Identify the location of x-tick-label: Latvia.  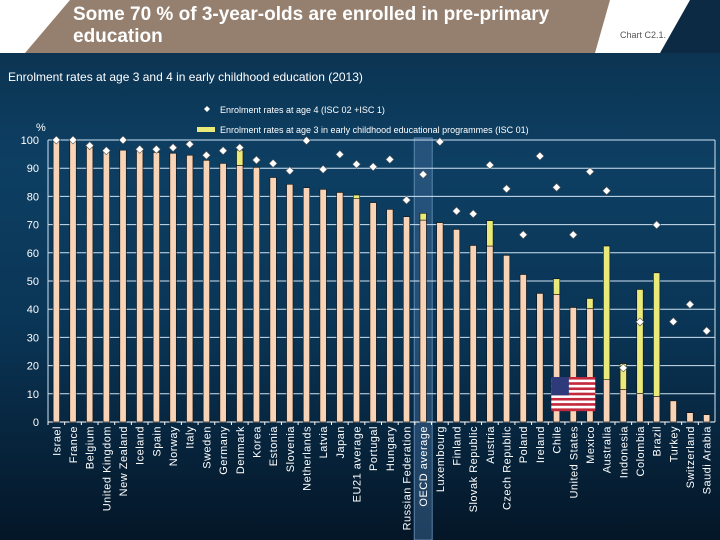
(324, 442).